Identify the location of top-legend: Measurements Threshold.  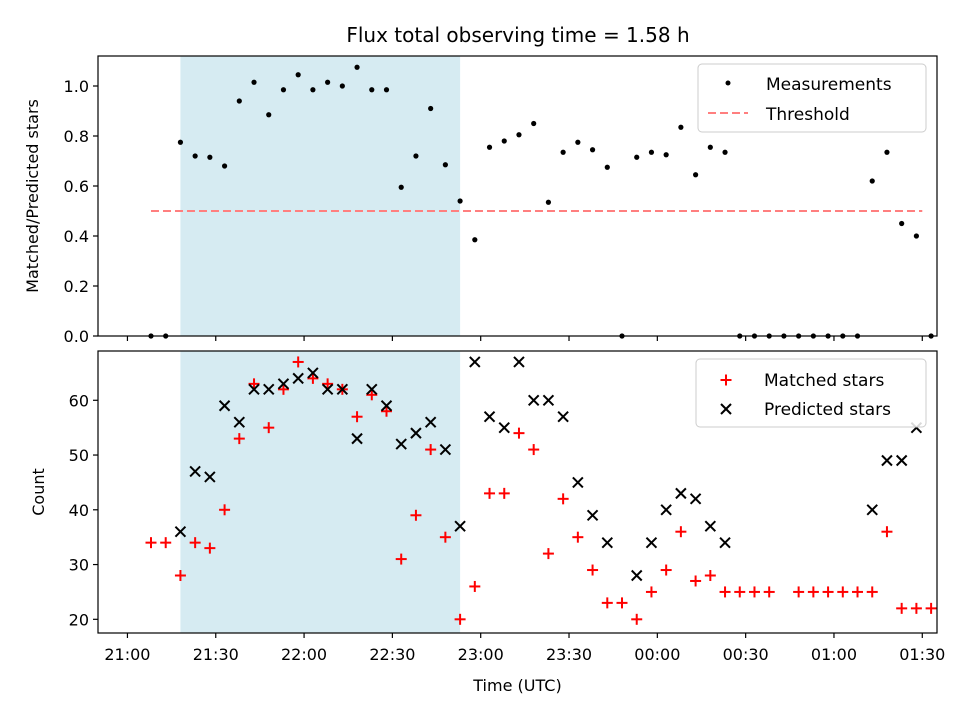
(812, 98).